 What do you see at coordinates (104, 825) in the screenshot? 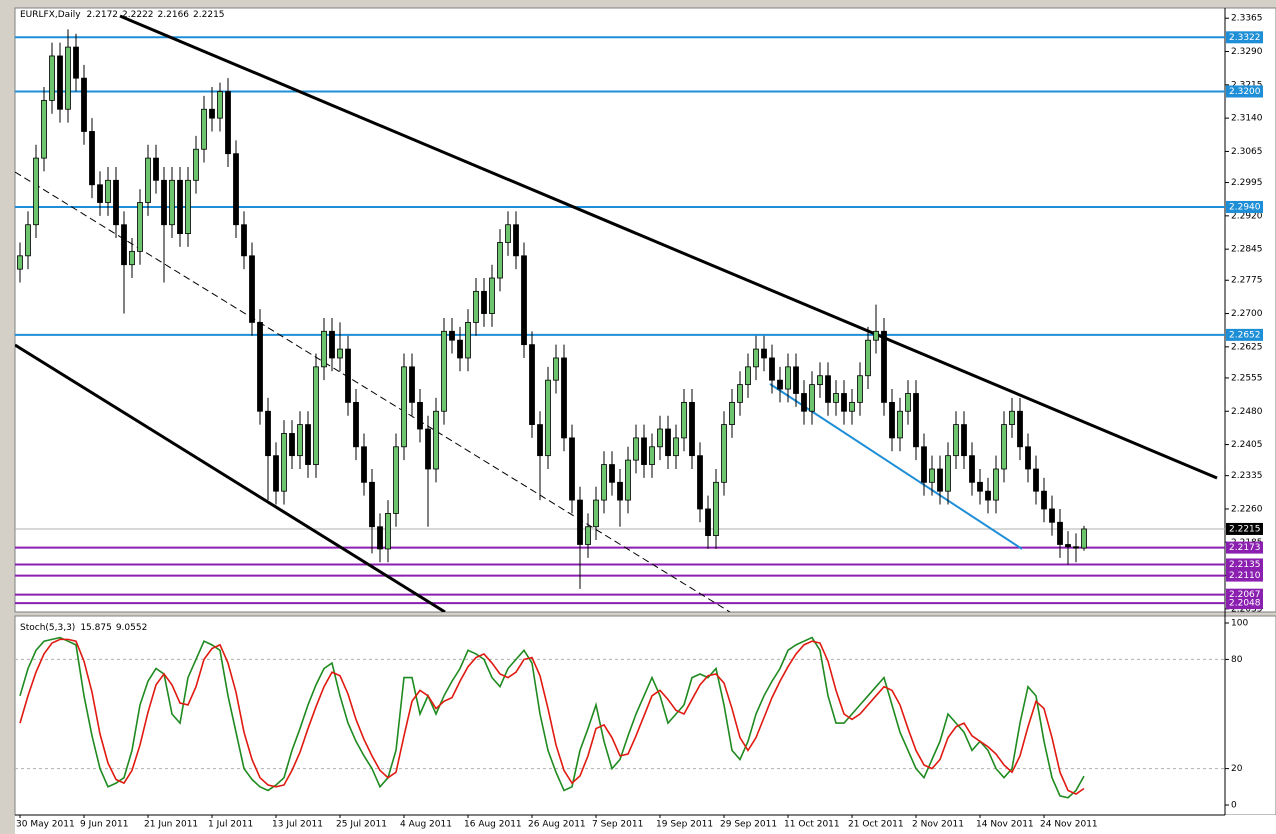
I see `x-tick-label: 9 Jun 2011` at bounding box center [104, 825].